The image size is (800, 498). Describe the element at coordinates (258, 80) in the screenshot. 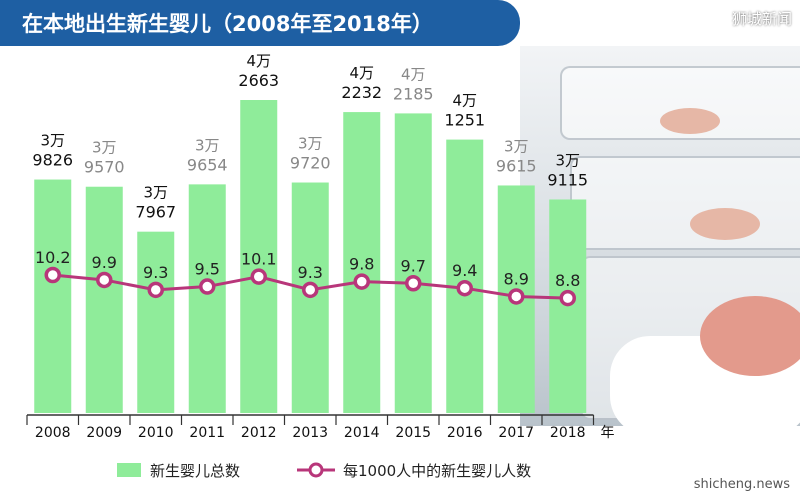

I see `bar-value-label: 2663` at that location.